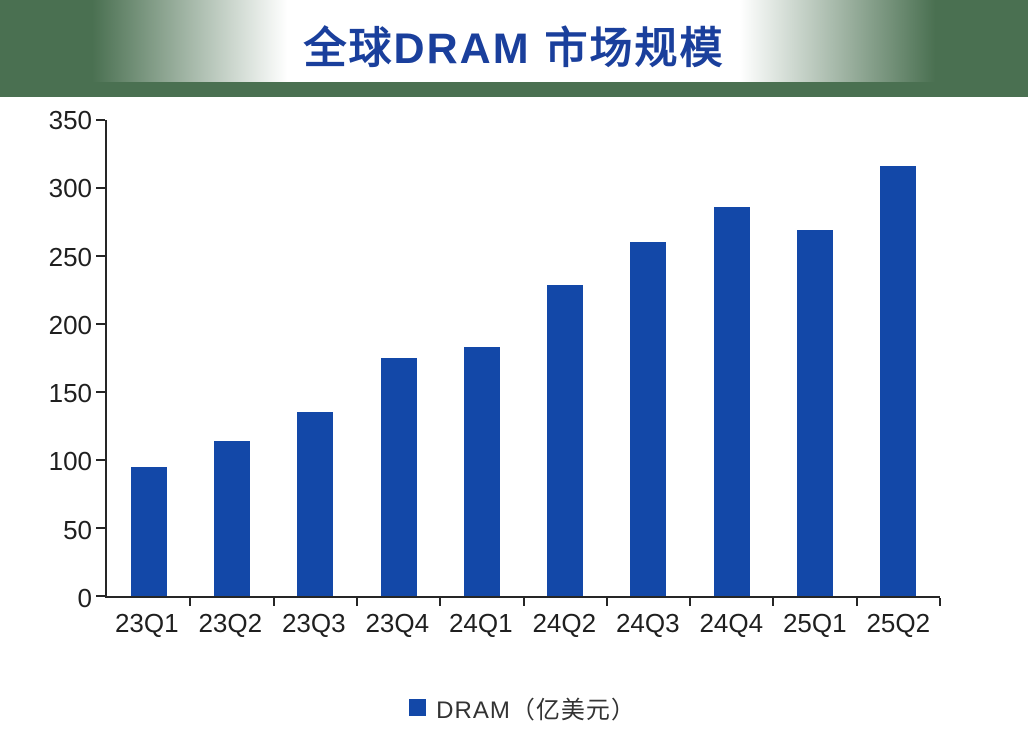 The image size is (1028, 739). I want to click on page-header: 全球DRAM 市场规模, so click(514, 48).